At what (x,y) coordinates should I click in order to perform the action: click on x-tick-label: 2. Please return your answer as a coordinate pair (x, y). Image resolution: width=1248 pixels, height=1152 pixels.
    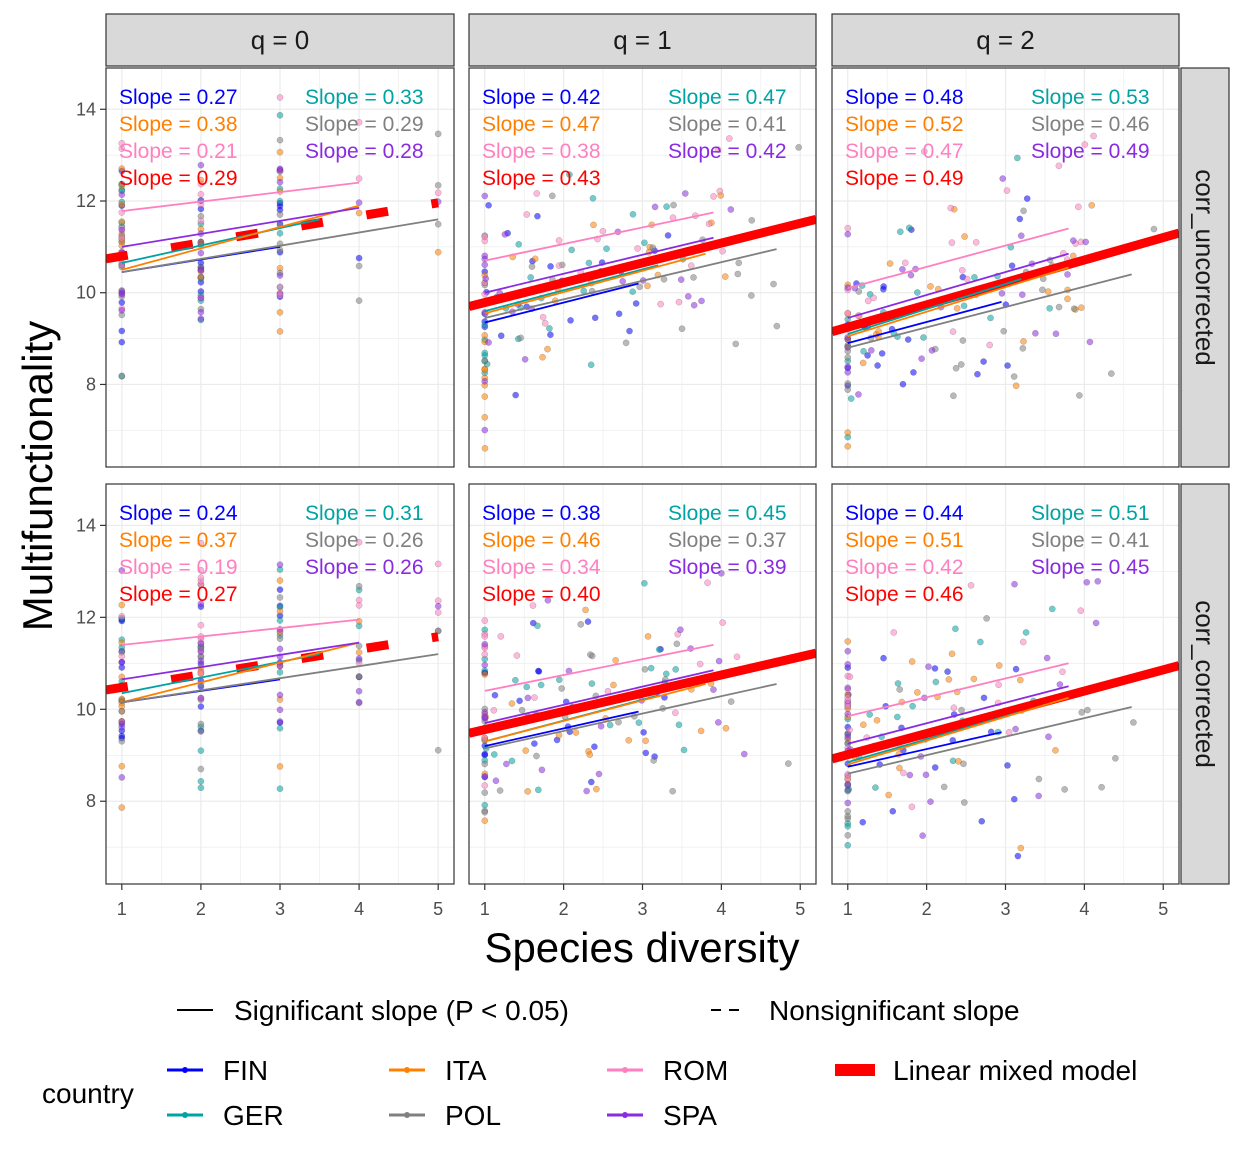
    Looking at the image, I should click on (201, 909).